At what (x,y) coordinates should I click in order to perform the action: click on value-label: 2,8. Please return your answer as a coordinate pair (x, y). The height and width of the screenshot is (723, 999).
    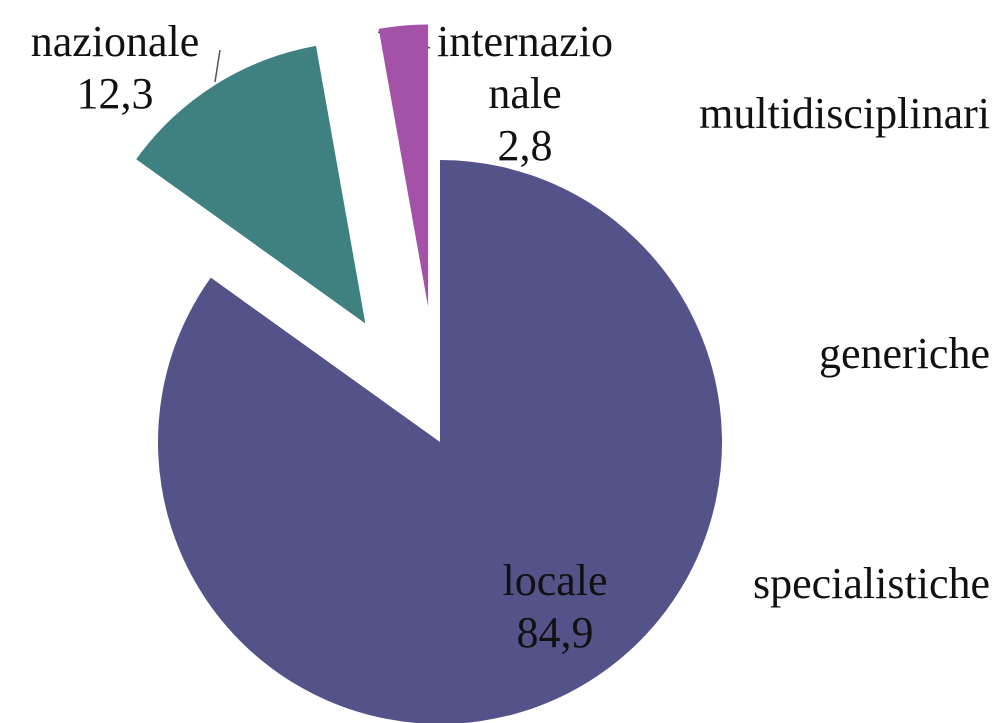
    Looking at the image, I should click on (525, 145).